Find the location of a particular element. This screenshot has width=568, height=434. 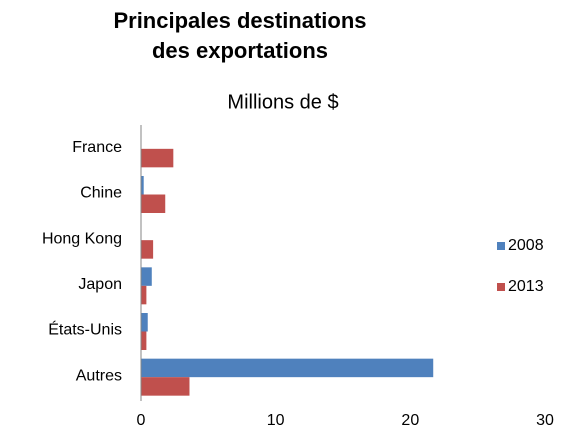

chart-subtitle: Millions de $ is located at coordinates (282, 102).